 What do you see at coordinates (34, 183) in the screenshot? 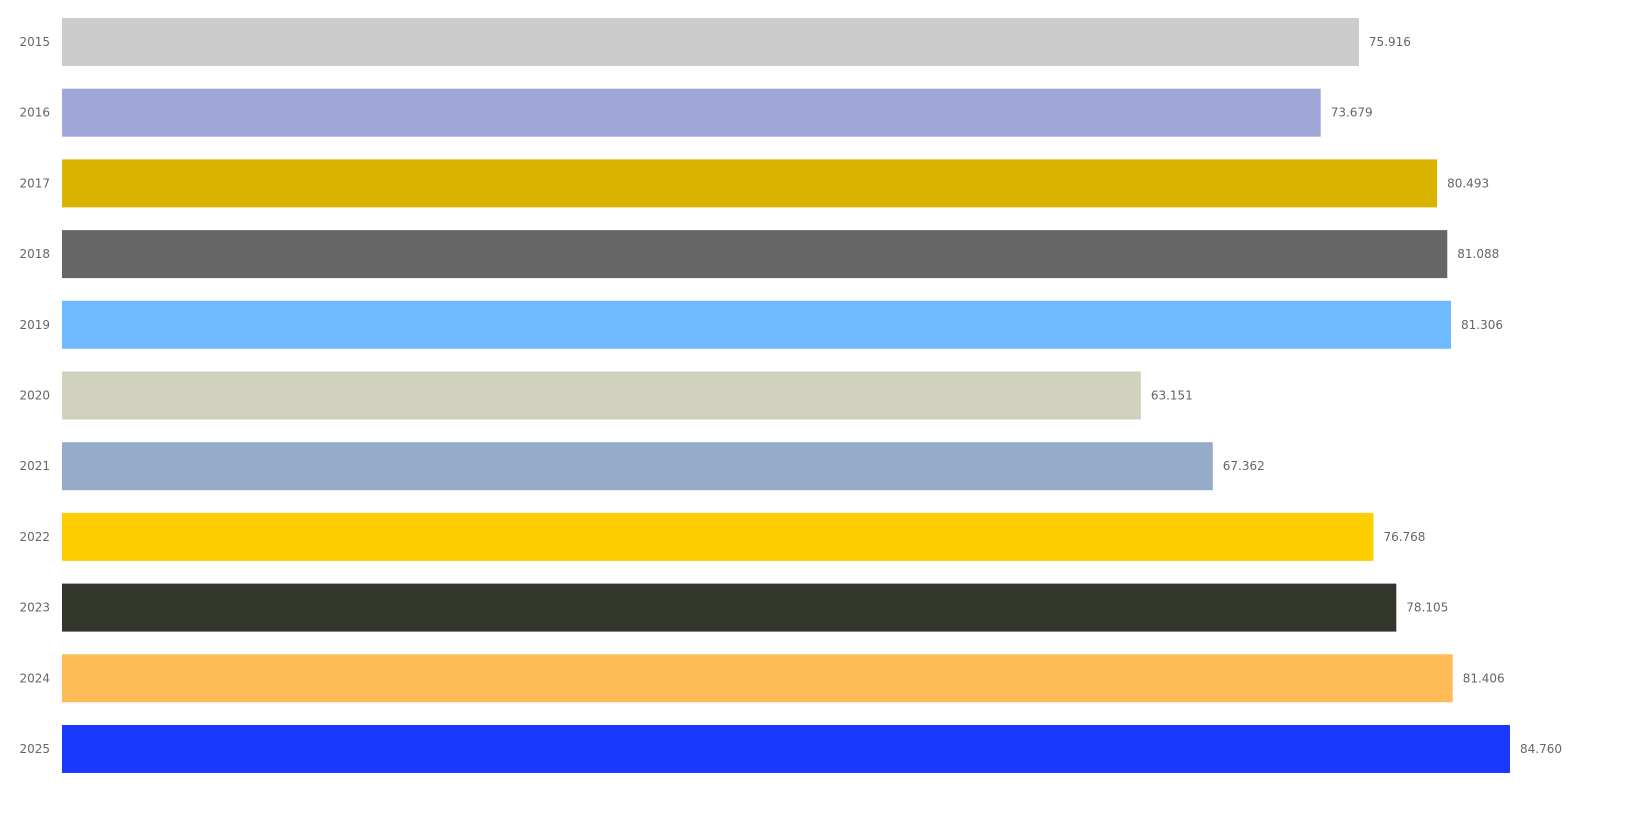
I see `y-tick-label: 2017` at bounding box center [34, 183].